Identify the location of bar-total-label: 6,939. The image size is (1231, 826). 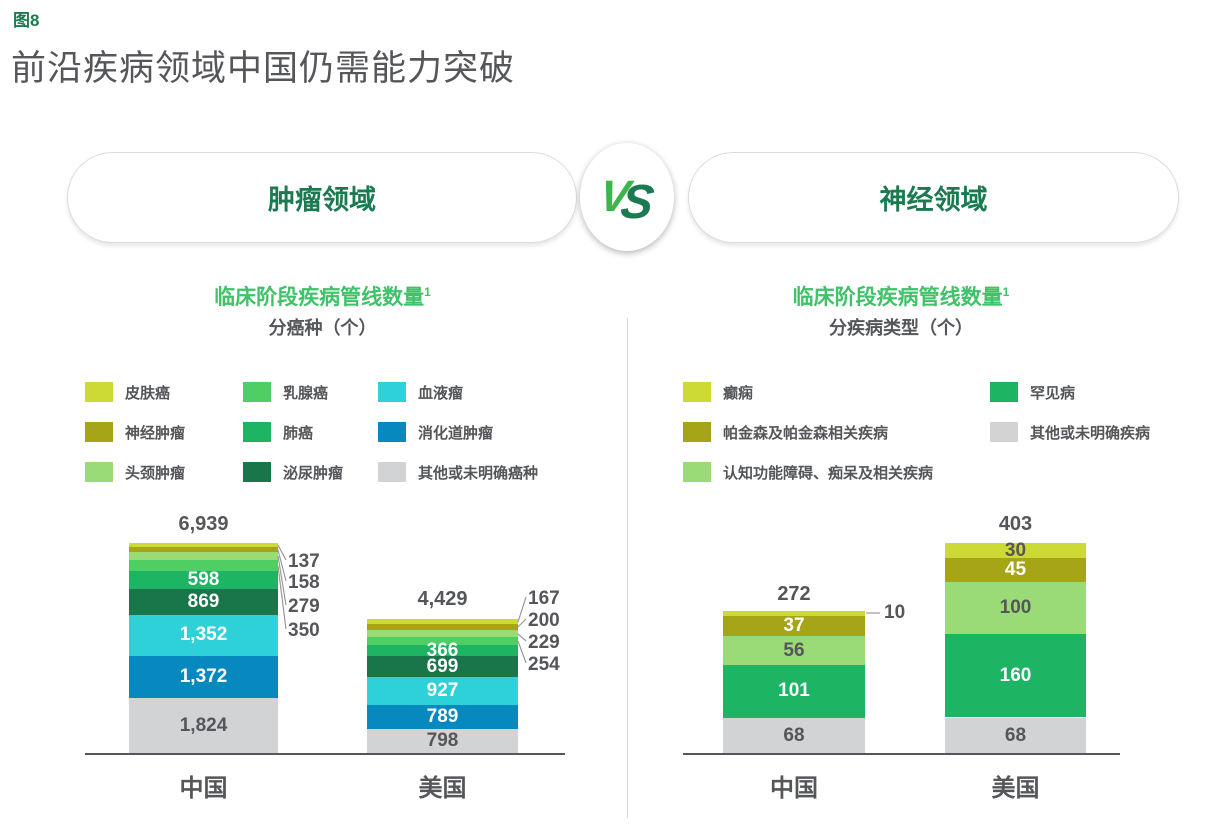
(203, 524).